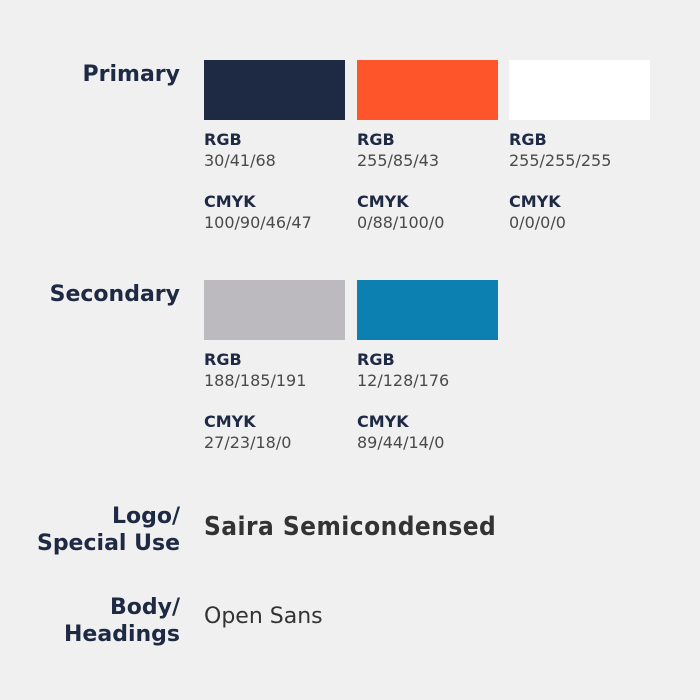 The height and width of the screenshot is (700, 700). I want to click on cmyk-value: 27/23/18/0, so click(248, 442).